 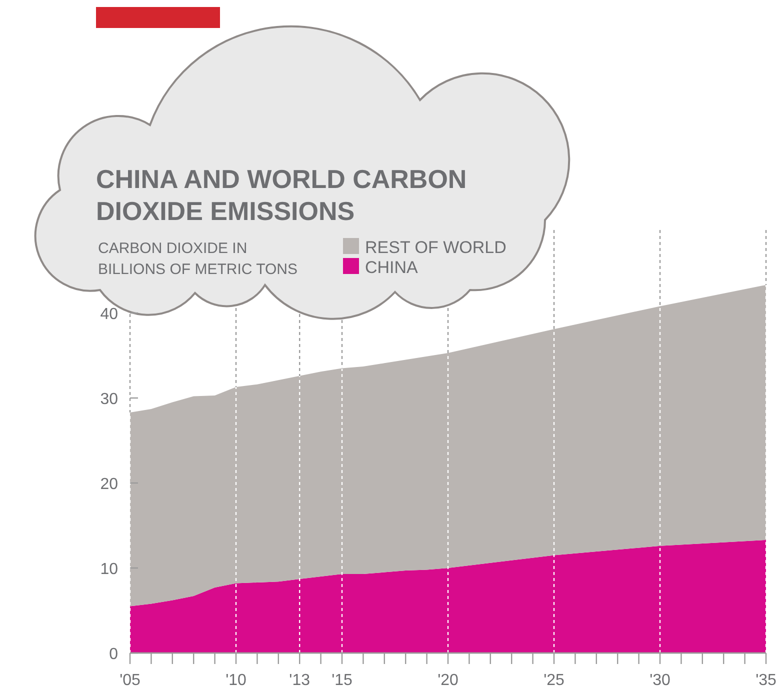 I want to click on y-tick-label: 40, so click(x=109, y=314).